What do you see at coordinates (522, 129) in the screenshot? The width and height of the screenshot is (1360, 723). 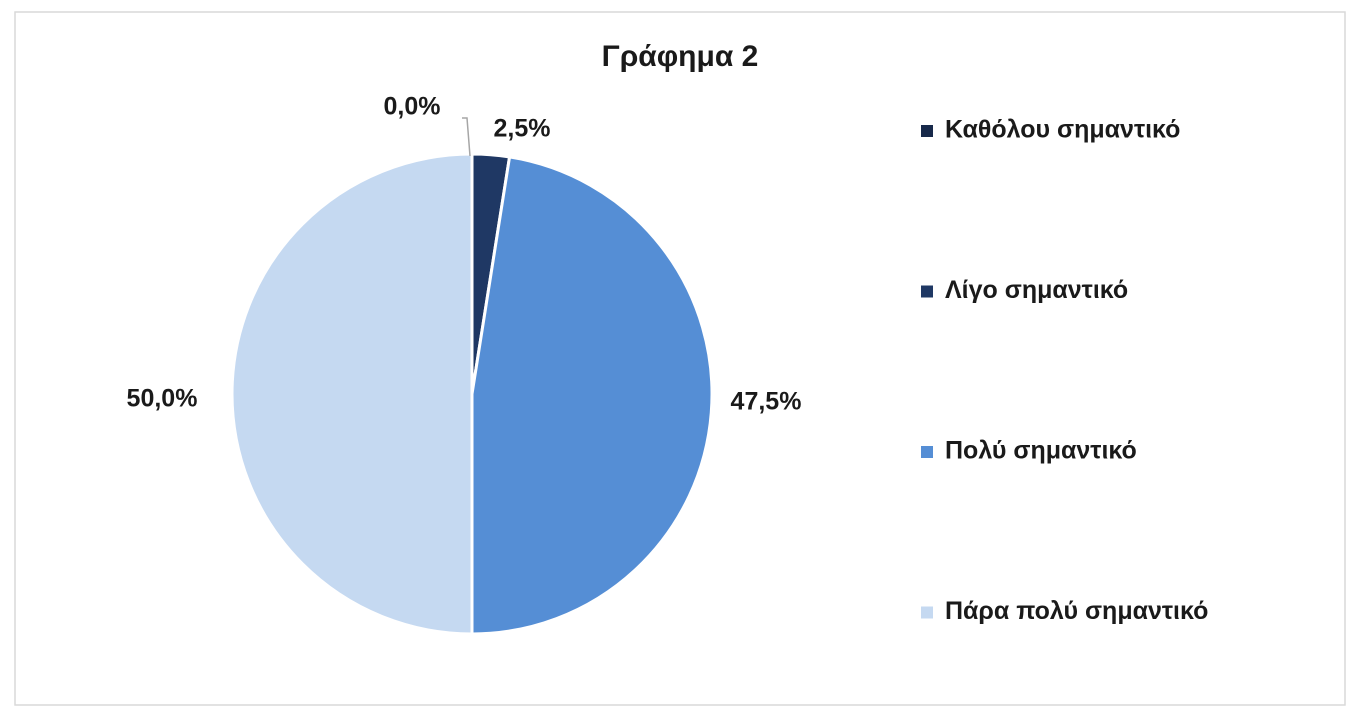 I see `data-label: 2,5%` at bounding box center [522, 129].